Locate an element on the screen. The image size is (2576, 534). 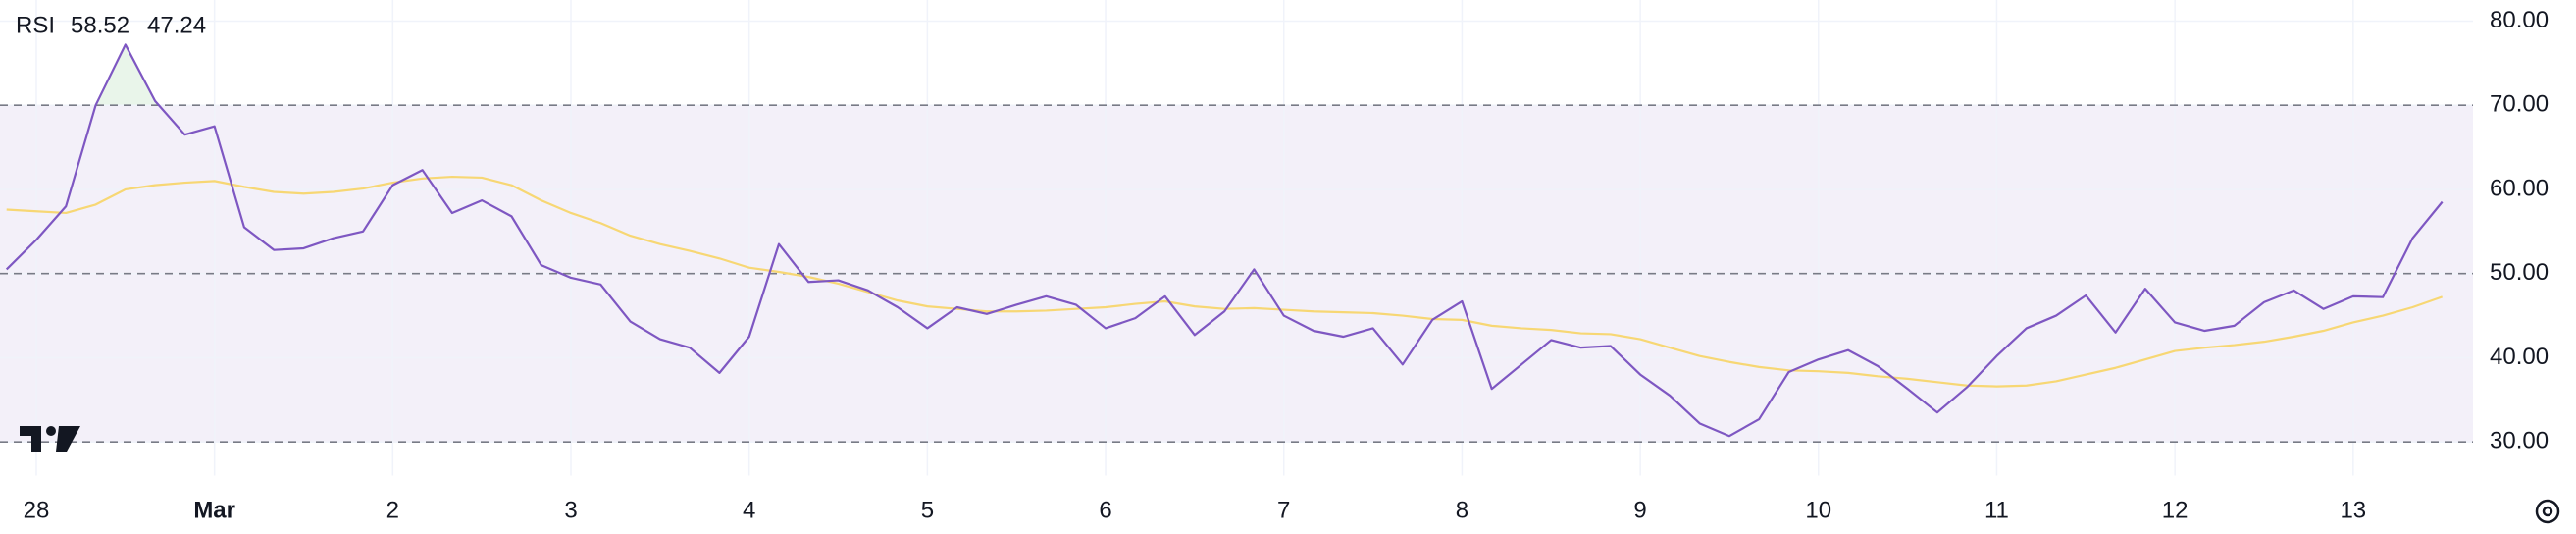
x-tick-label: 11 is located at coordinates (1996, 510).